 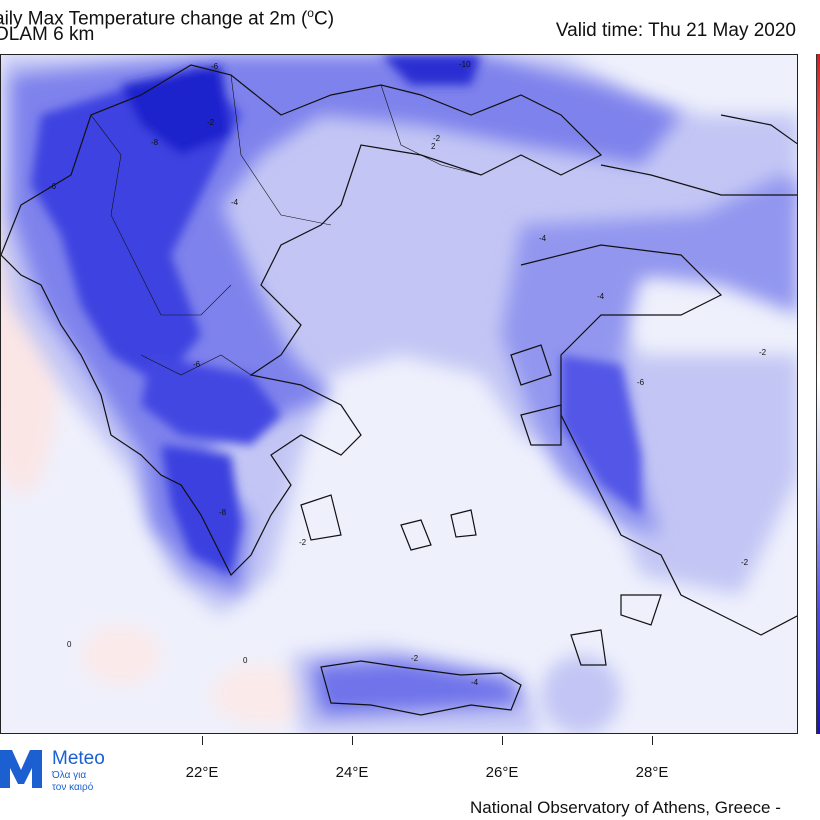 I want to click on degree-superscript: o, so click(x=310, y=13).